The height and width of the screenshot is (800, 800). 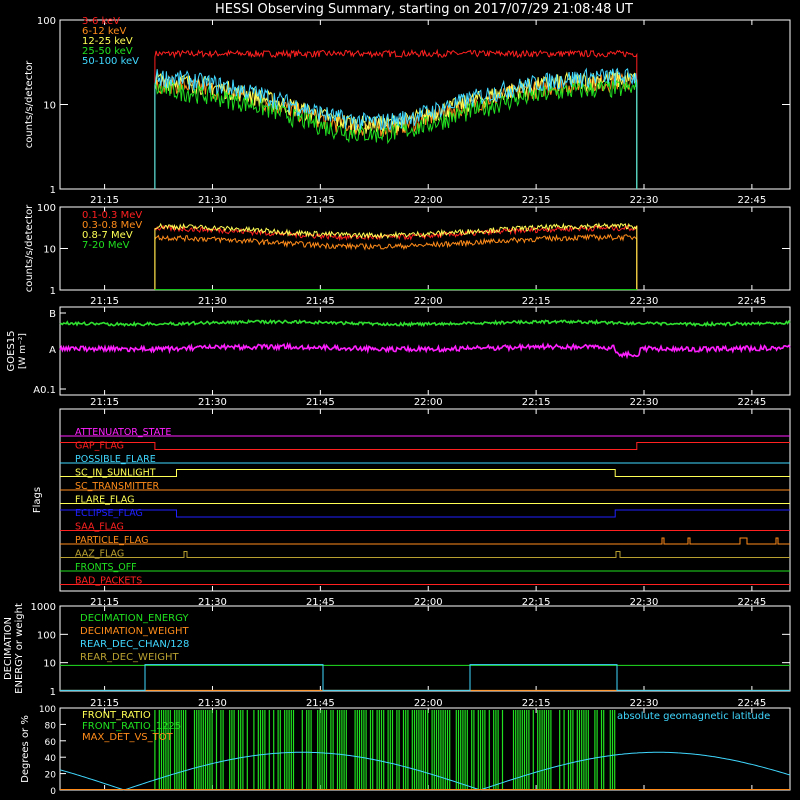 I want to click on legend-entry: 50-100 keV, so click(x=110, y=61).